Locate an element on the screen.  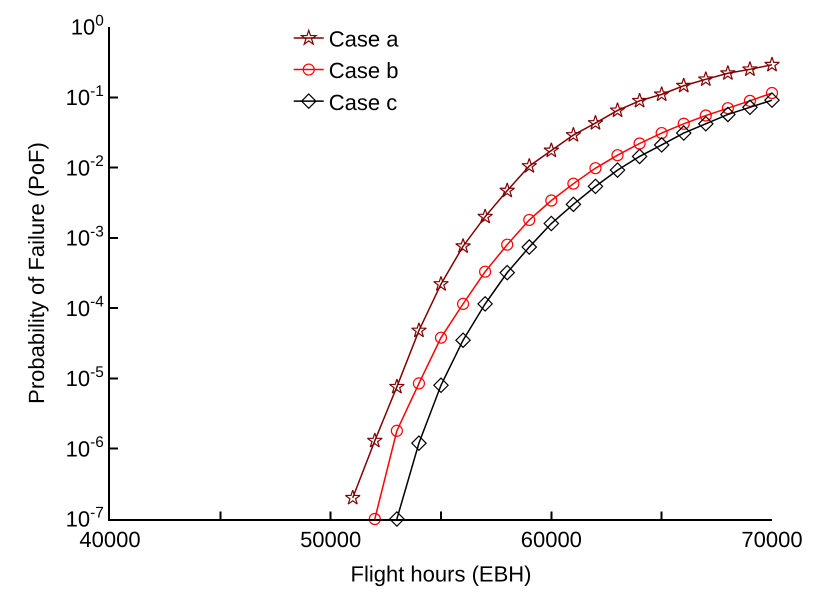
x-tick-label: 50000 is located at coordinates (331, 539).